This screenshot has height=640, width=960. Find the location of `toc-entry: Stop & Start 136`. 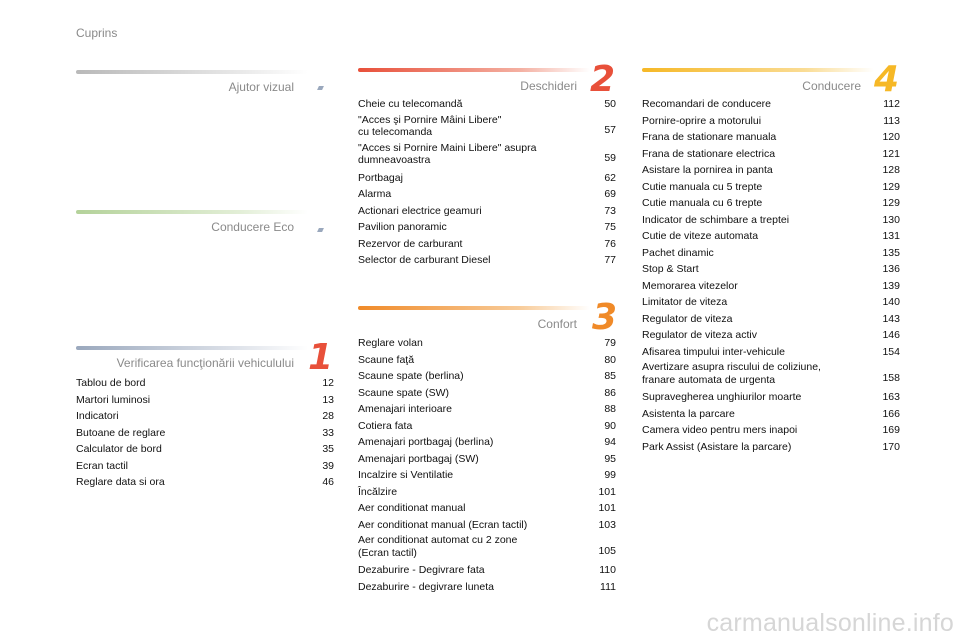

toc-entry: Stop & Start 136 is located at coordinates (771, 269).